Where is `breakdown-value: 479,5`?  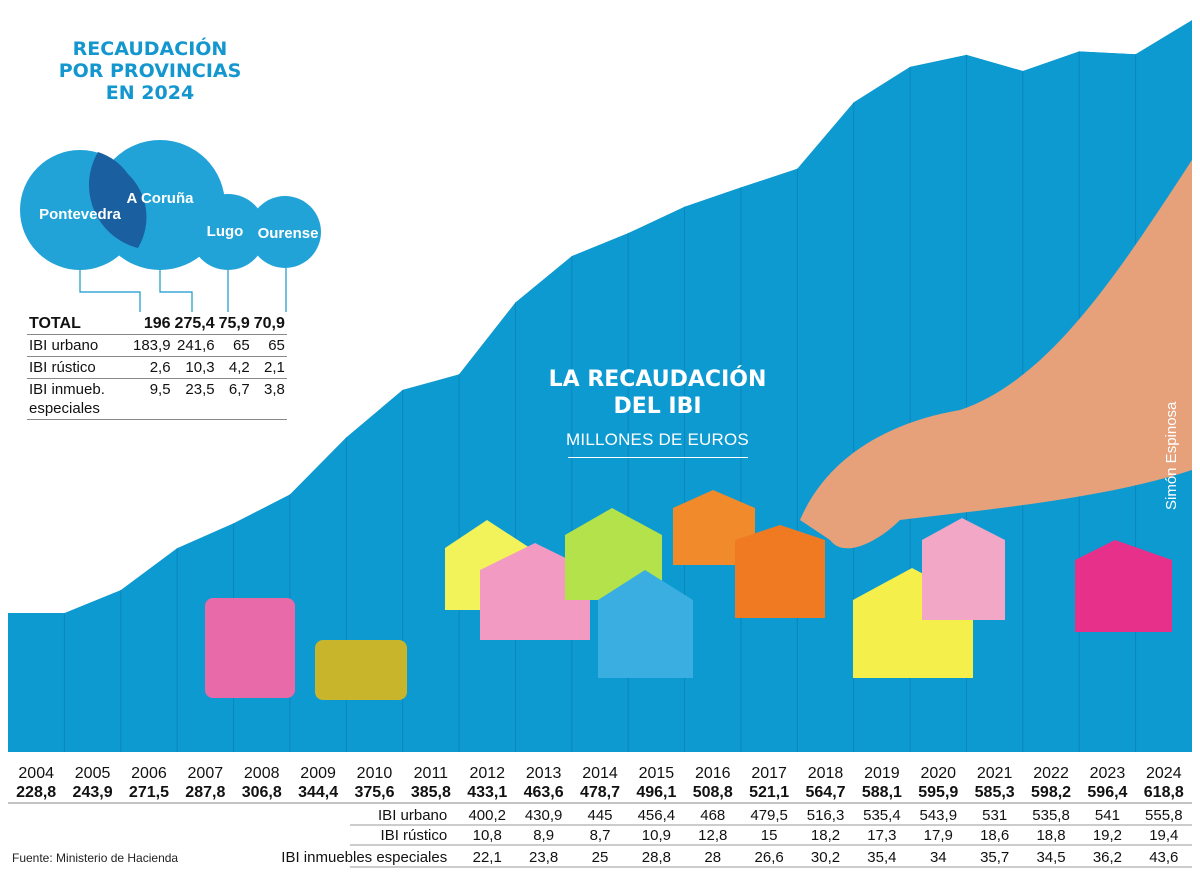 breakdown-value: 479,5 is located at coordinates (769, 815).